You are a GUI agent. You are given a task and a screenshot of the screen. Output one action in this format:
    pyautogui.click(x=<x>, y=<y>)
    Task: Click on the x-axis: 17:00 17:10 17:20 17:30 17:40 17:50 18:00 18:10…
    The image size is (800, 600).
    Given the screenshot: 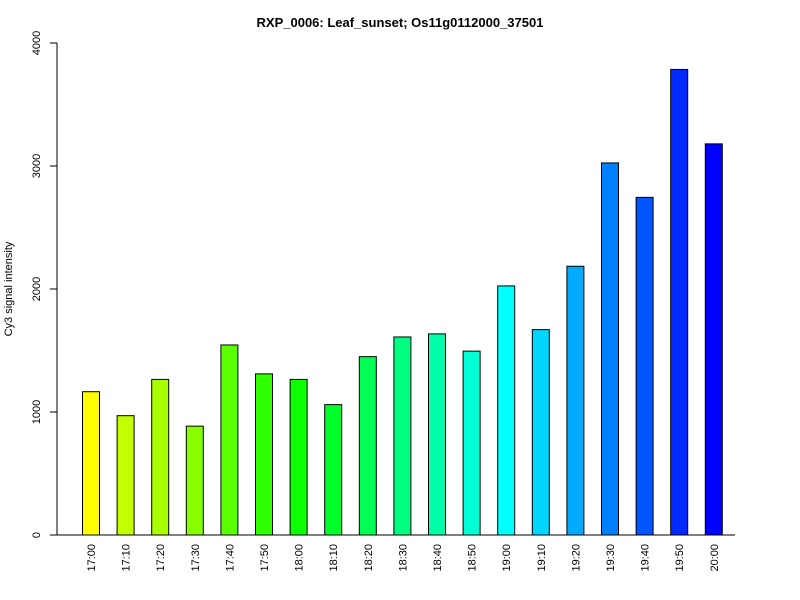 What is the action you would take?
    pyautogui.click(x=396, y=553)
    